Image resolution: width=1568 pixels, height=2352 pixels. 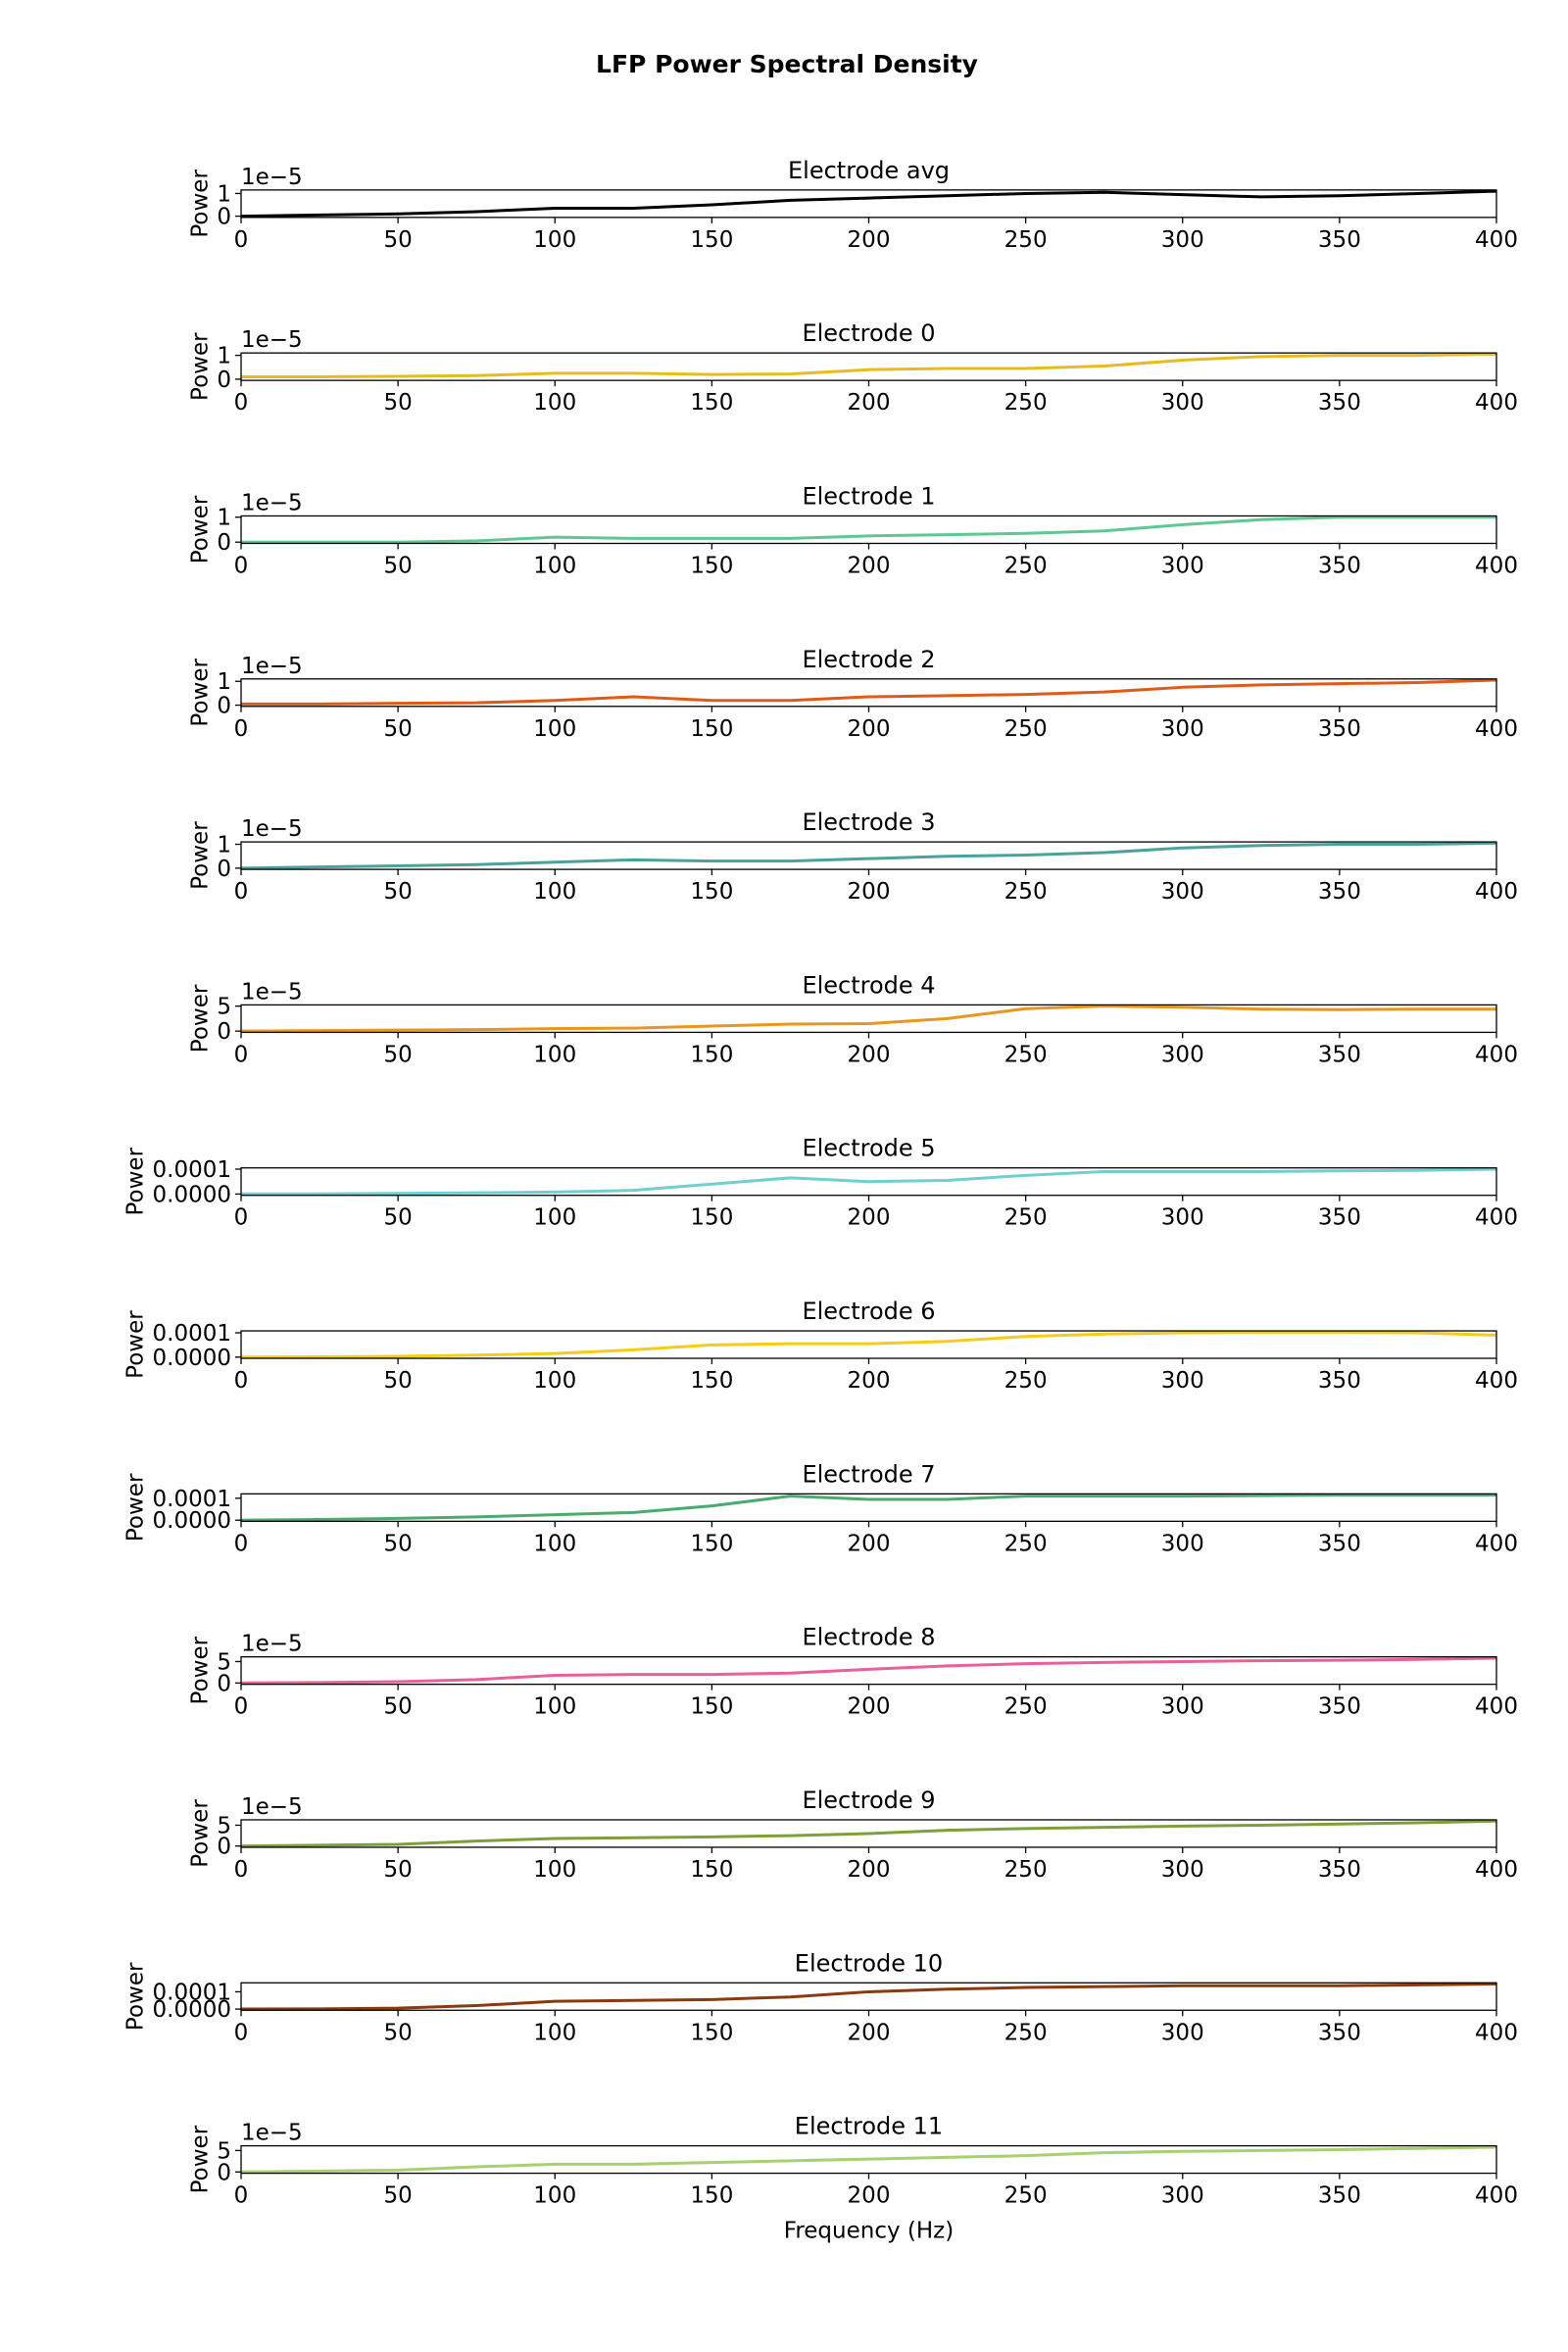 What do you see at coordinates (787, 64) in the screenshot?
I see `figure-title: LFP Power Spectral Density` at bounding box center [787, 64].